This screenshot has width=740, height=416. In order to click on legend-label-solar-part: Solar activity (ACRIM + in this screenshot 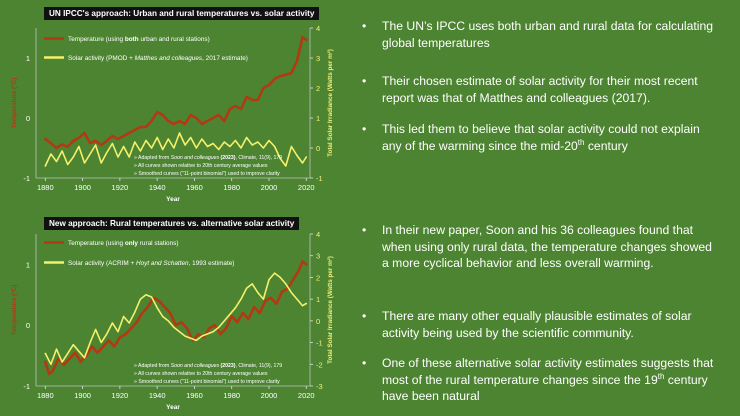, I will do `click(102, 263)`.